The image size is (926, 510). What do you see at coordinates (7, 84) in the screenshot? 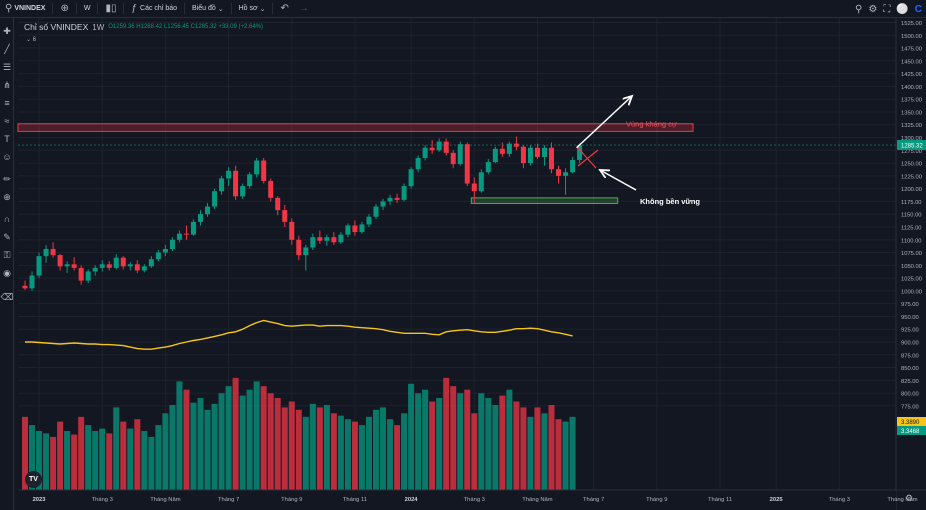
I see `pitchfork-icon: ⋔` at bounding box center [7, 84].